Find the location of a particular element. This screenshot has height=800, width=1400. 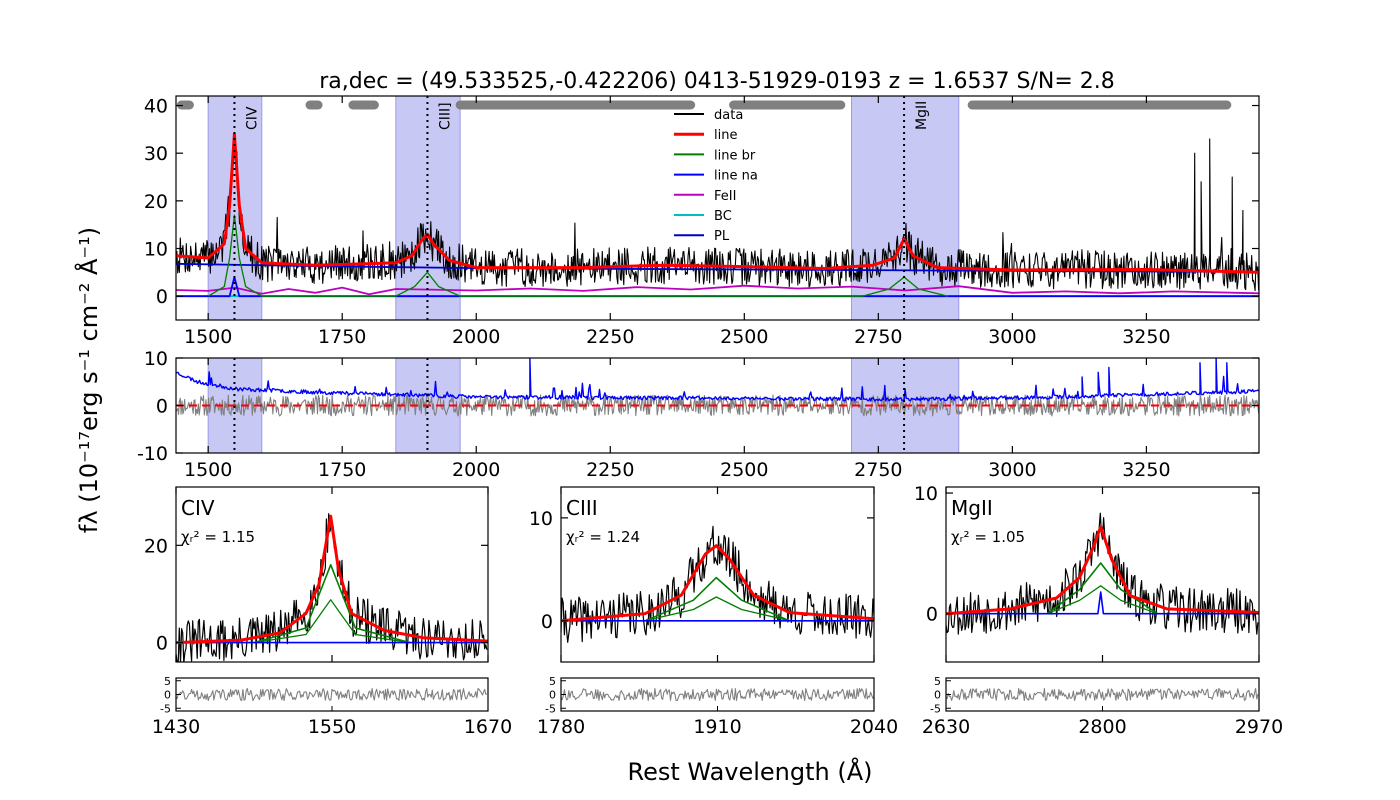

panel-label: CIV is located at coordinates (198, 508).